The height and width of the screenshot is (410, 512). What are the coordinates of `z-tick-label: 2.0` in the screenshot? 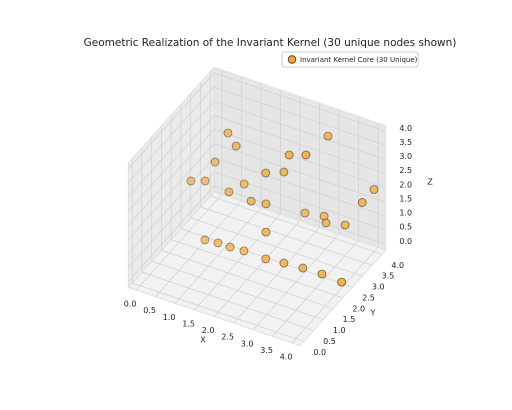 It's located at (405, 184).